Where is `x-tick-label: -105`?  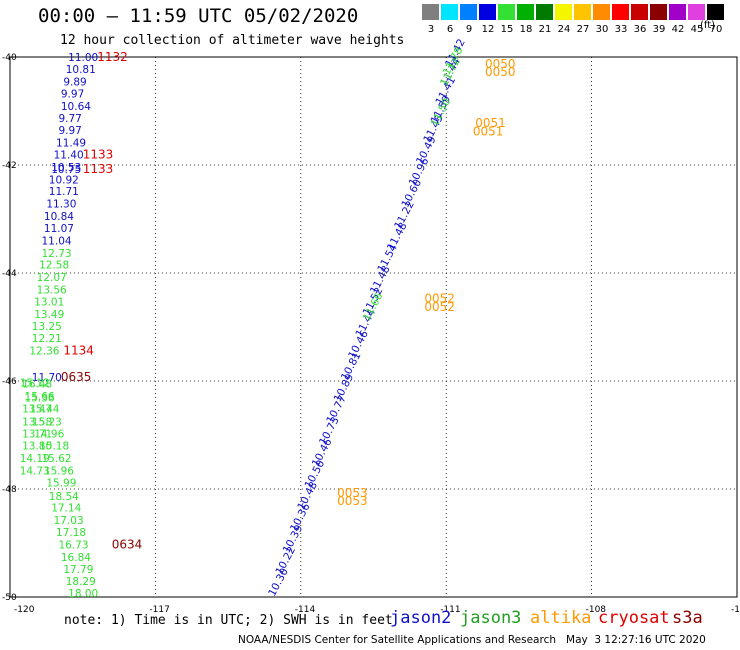
x-tick-label: -105 is located at coordinates (735, 610).